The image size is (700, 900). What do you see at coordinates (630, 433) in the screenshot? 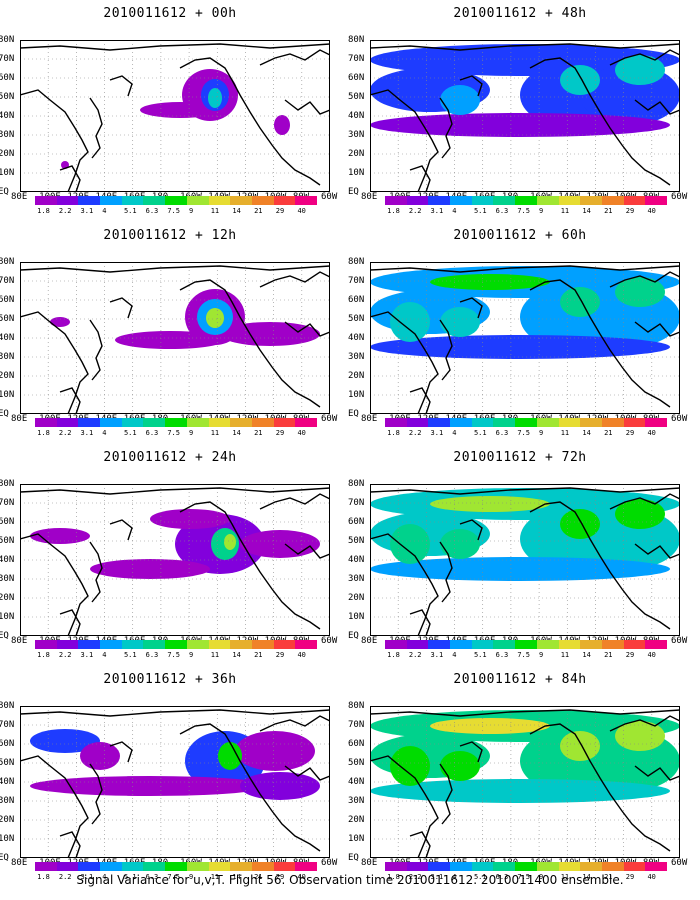
I see `colorbar-level-label: 29` at bounding box center [630, 433].